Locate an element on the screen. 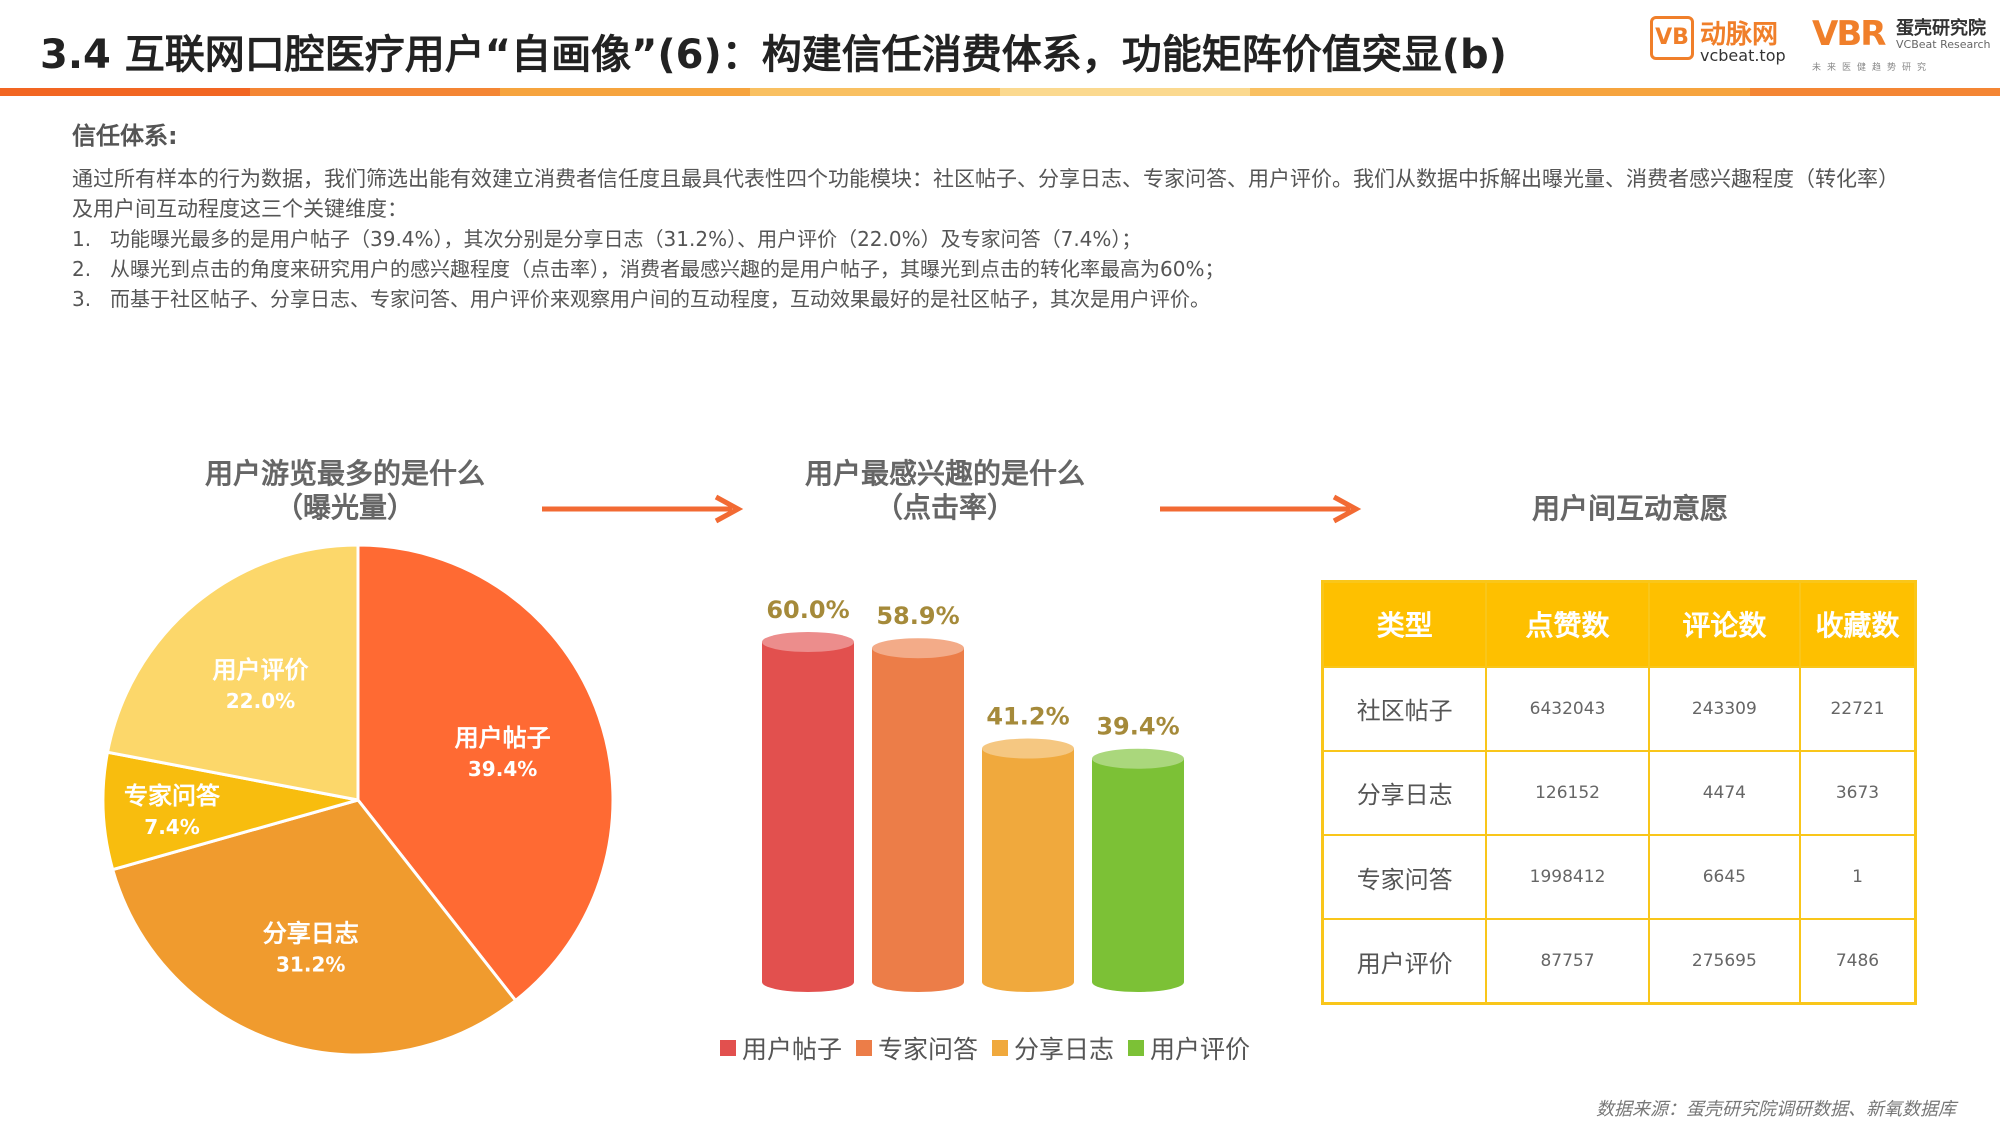  bar-value-label: 60.0% is located at coordinates (807, 610).